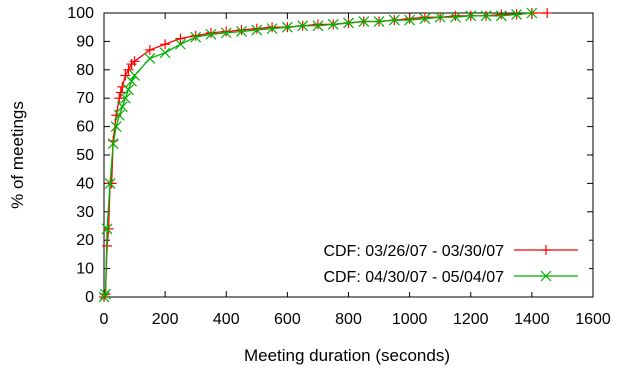  Describe the element at coordinates (80, 13) in the screenshot. I see `y-tick-label: 100` at that location.